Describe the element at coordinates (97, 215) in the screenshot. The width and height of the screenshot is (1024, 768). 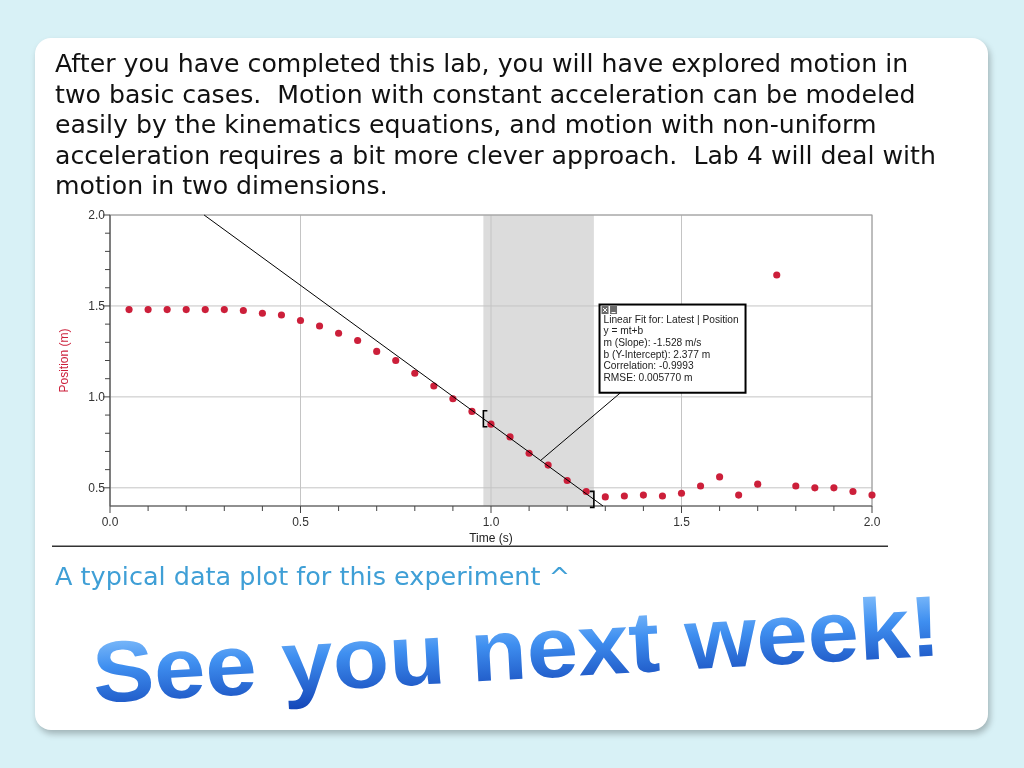
I see `y-tick-label: 2.0` at that location.